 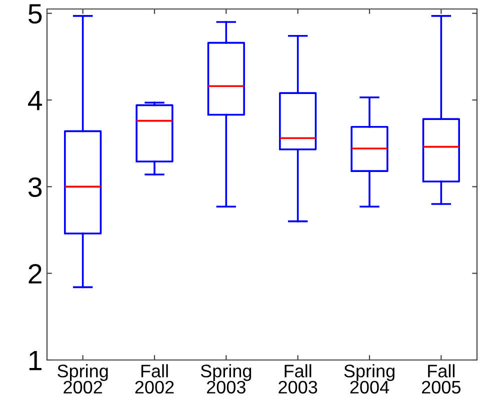 I want to click on x-tick-label: Fall 2002, so click(x=154, y=379).